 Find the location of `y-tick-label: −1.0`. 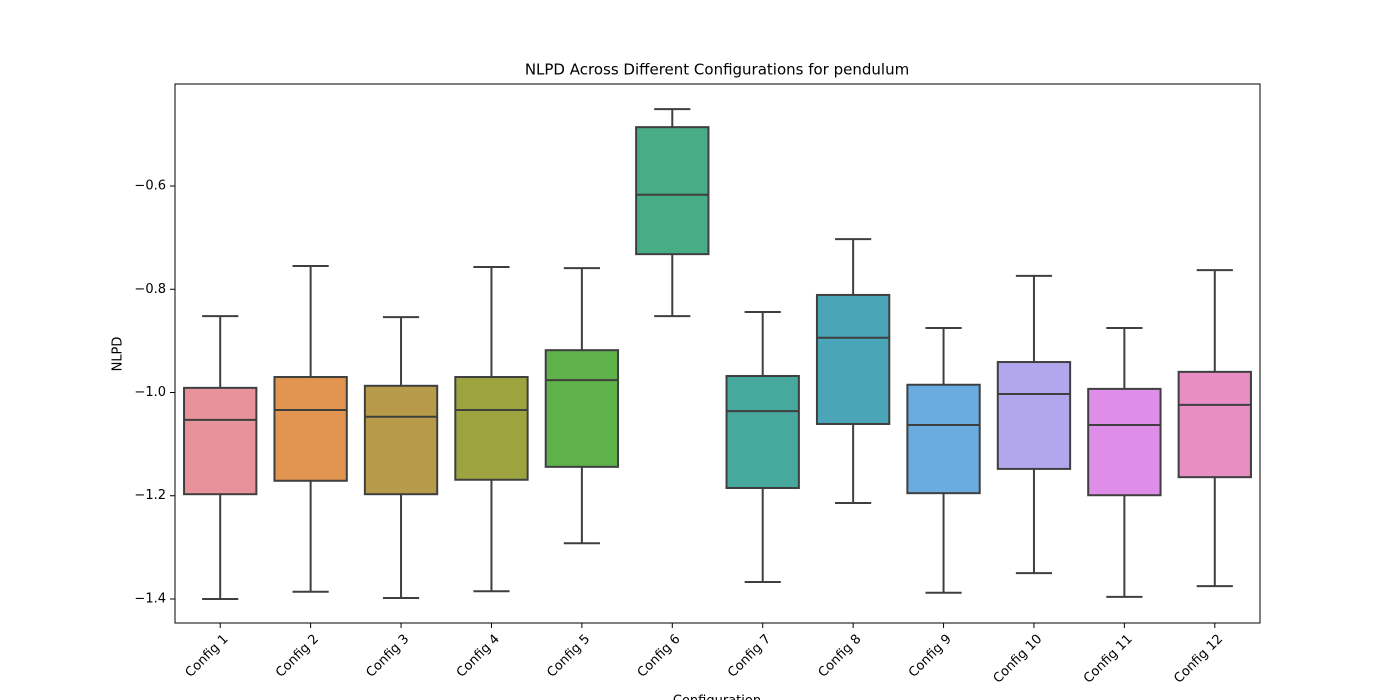

y-tick-label: −1.0 is located at coordinates (150, 392).